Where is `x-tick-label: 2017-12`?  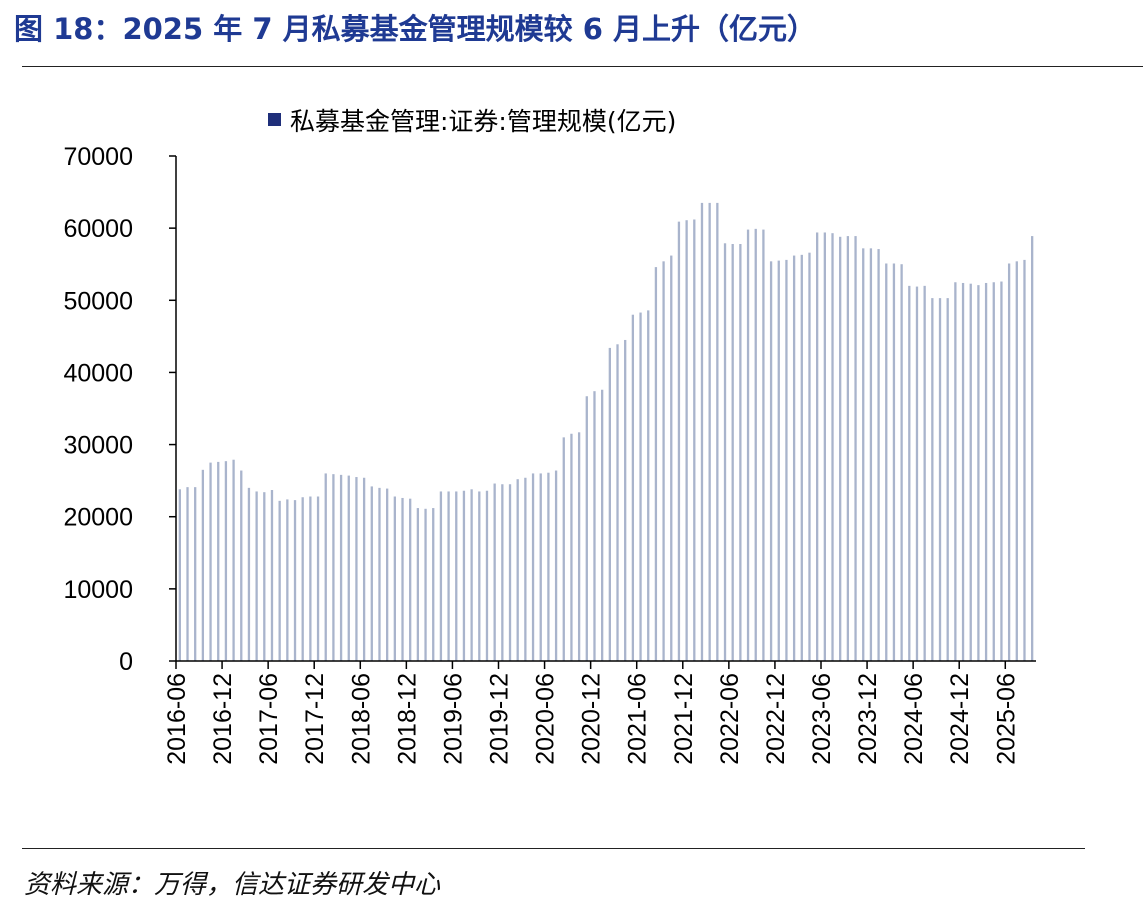
x-tick-label: 2017-12 is located at coordinates (315, 719).